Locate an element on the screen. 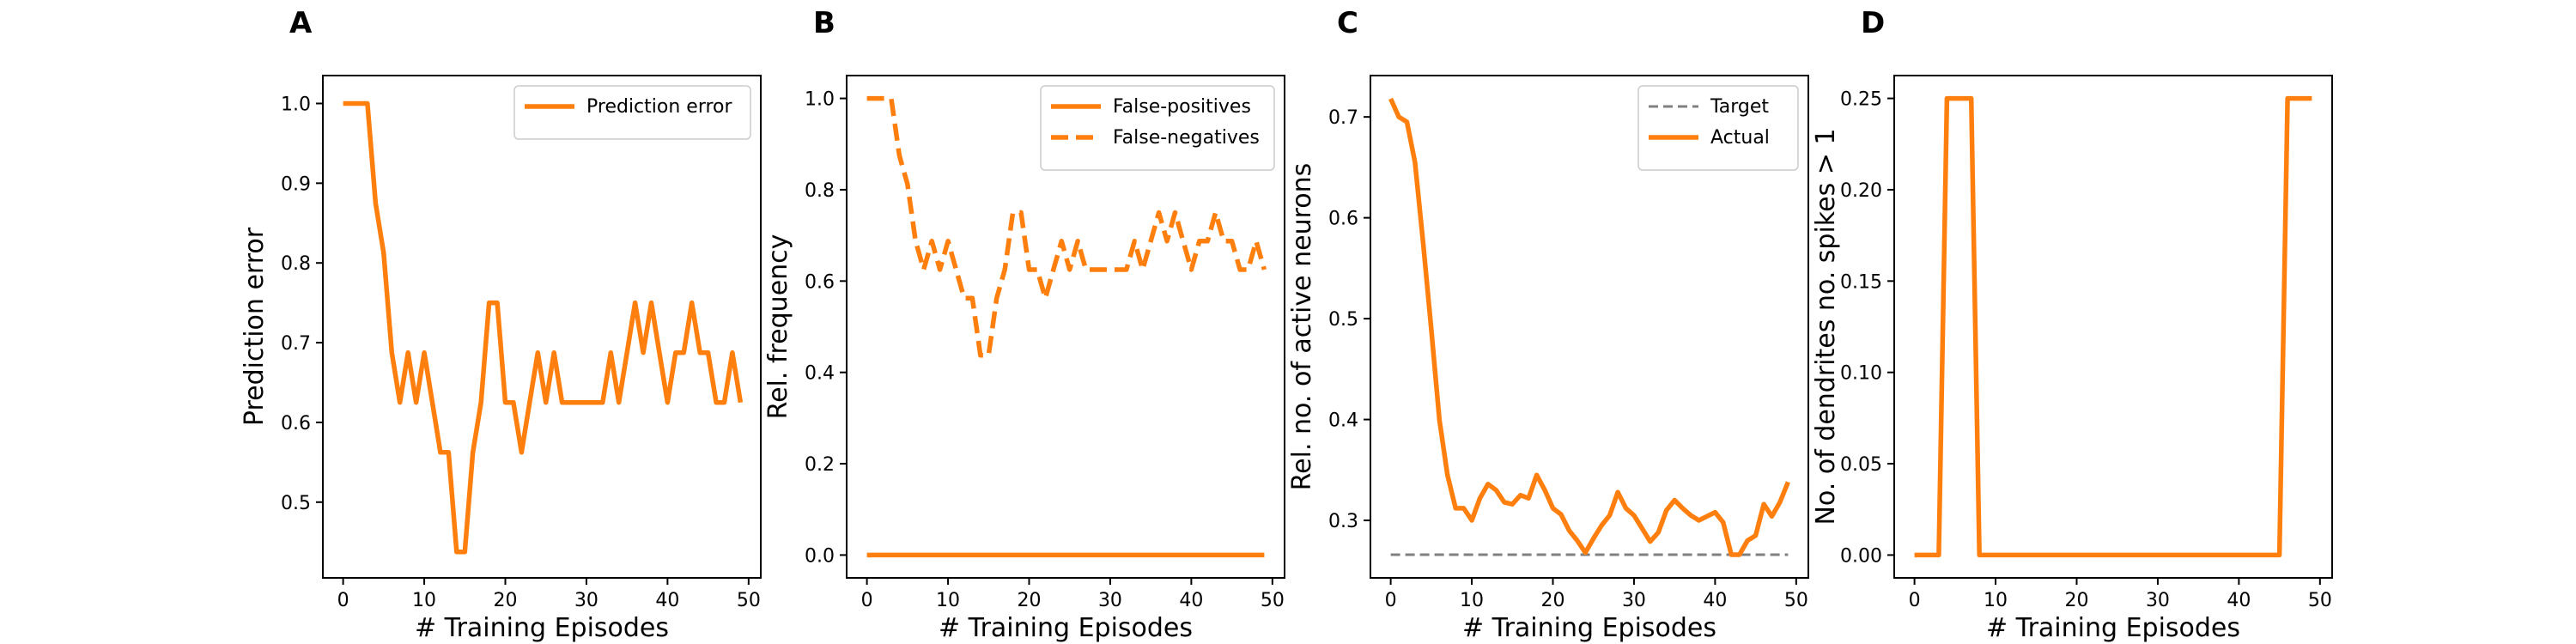 This screenshot has height=644, width=2576. legend-box is located at coordinates (632, 112).